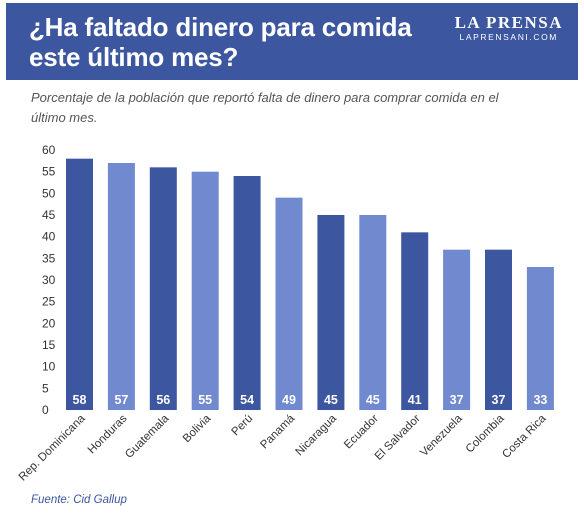  Describe the element at coordinates (52, 447) in the screenshot. I see `x-tick-label: Rep. Dominicana` at that location.